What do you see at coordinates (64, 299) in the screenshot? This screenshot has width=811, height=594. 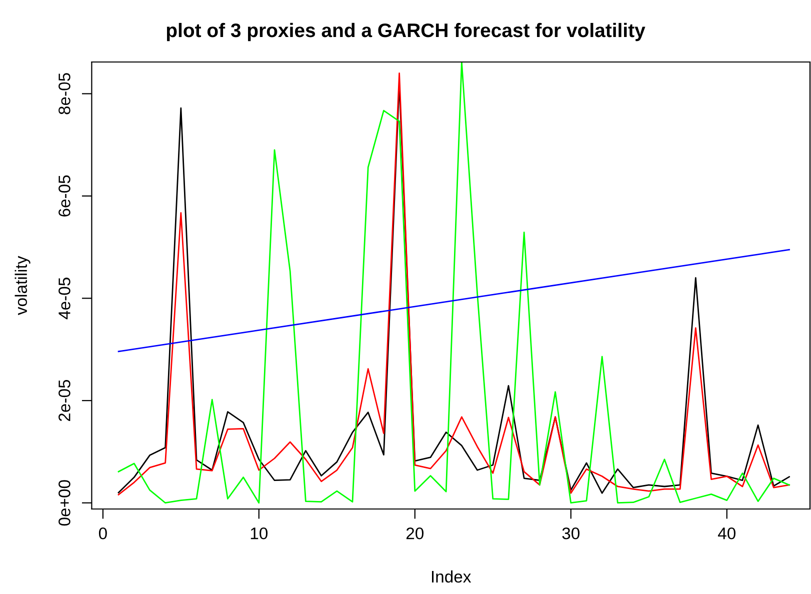 I see `y-tick-label: 4e-05` at bounding box center [64, 299].